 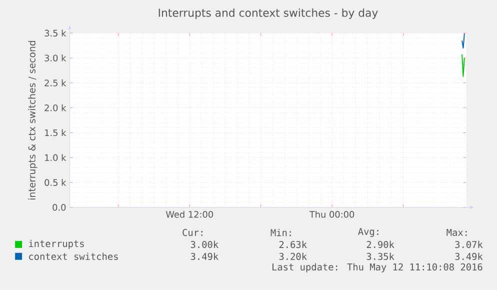 What do you see at coordinates (377, 267) in the screenshot?
I see `text: Last update: Thu May 12 11:10:08 2016` at bounding box center [377, 267].